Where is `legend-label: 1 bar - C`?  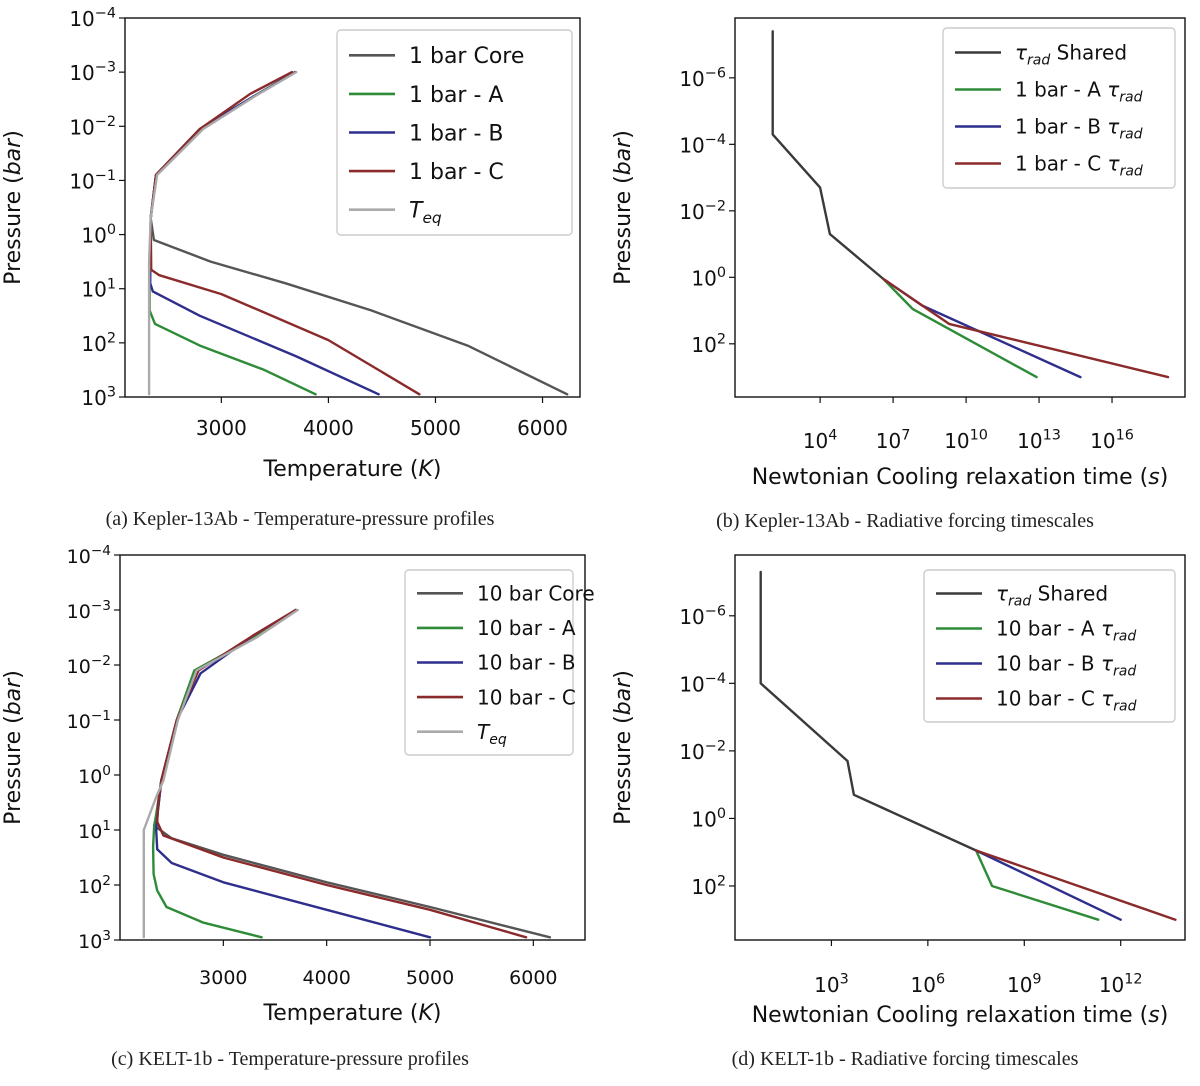
legend-label: 1 bar - C is located at coordinates (456, 172).